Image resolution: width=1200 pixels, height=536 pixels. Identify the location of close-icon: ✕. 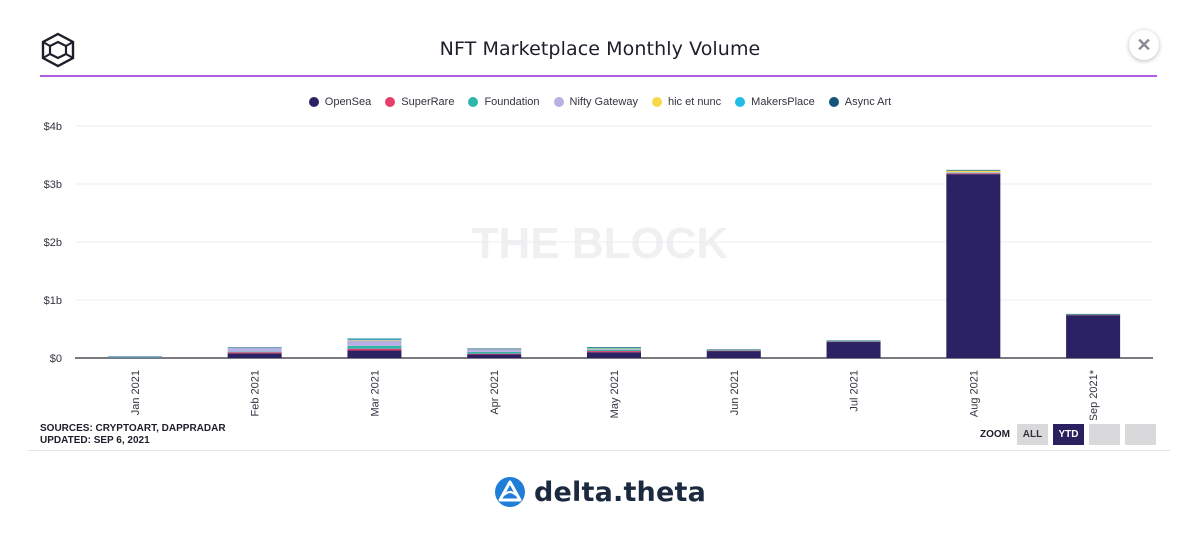
(1144, 44).